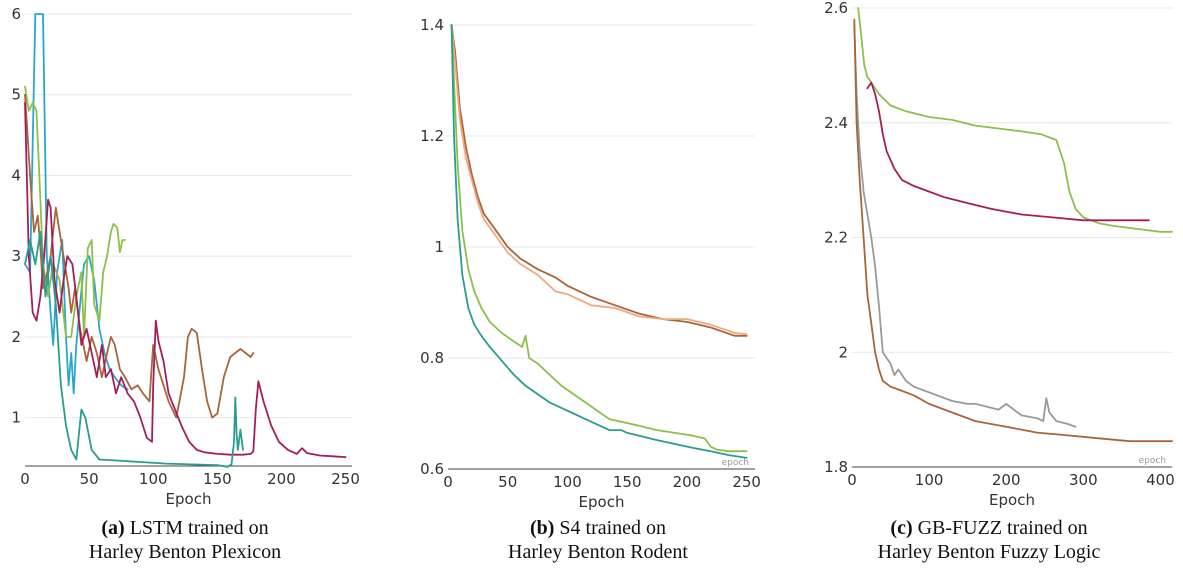 The width and height of the screenshot is (1183, 579). What do you see at coordinates (16, 418) in the screenshot?
I see `panel-a-ytick-label: 1` at bounding box center [16, 418].